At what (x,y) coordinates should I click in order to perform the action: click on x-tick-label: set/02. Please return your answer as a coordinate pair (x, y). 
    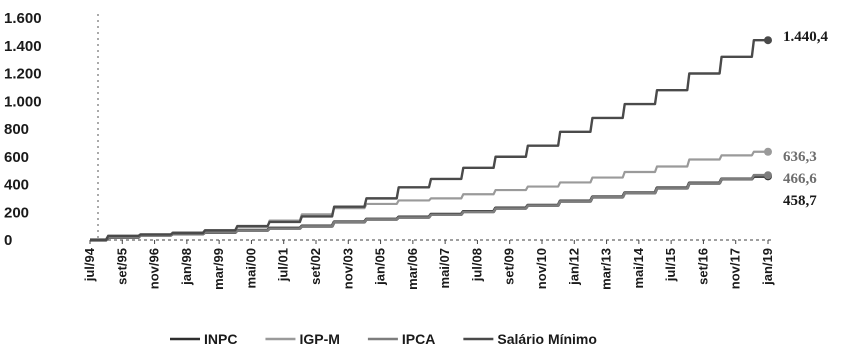
    Looking at the image, I should click on (315, 266).